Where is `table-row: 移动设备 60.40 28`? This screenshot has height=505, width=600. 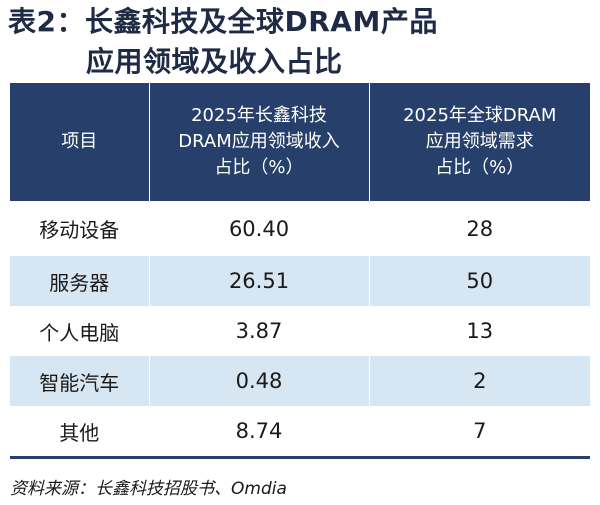
table-row: 移动设备 60.40 28 is located at coordinates (300, 228).